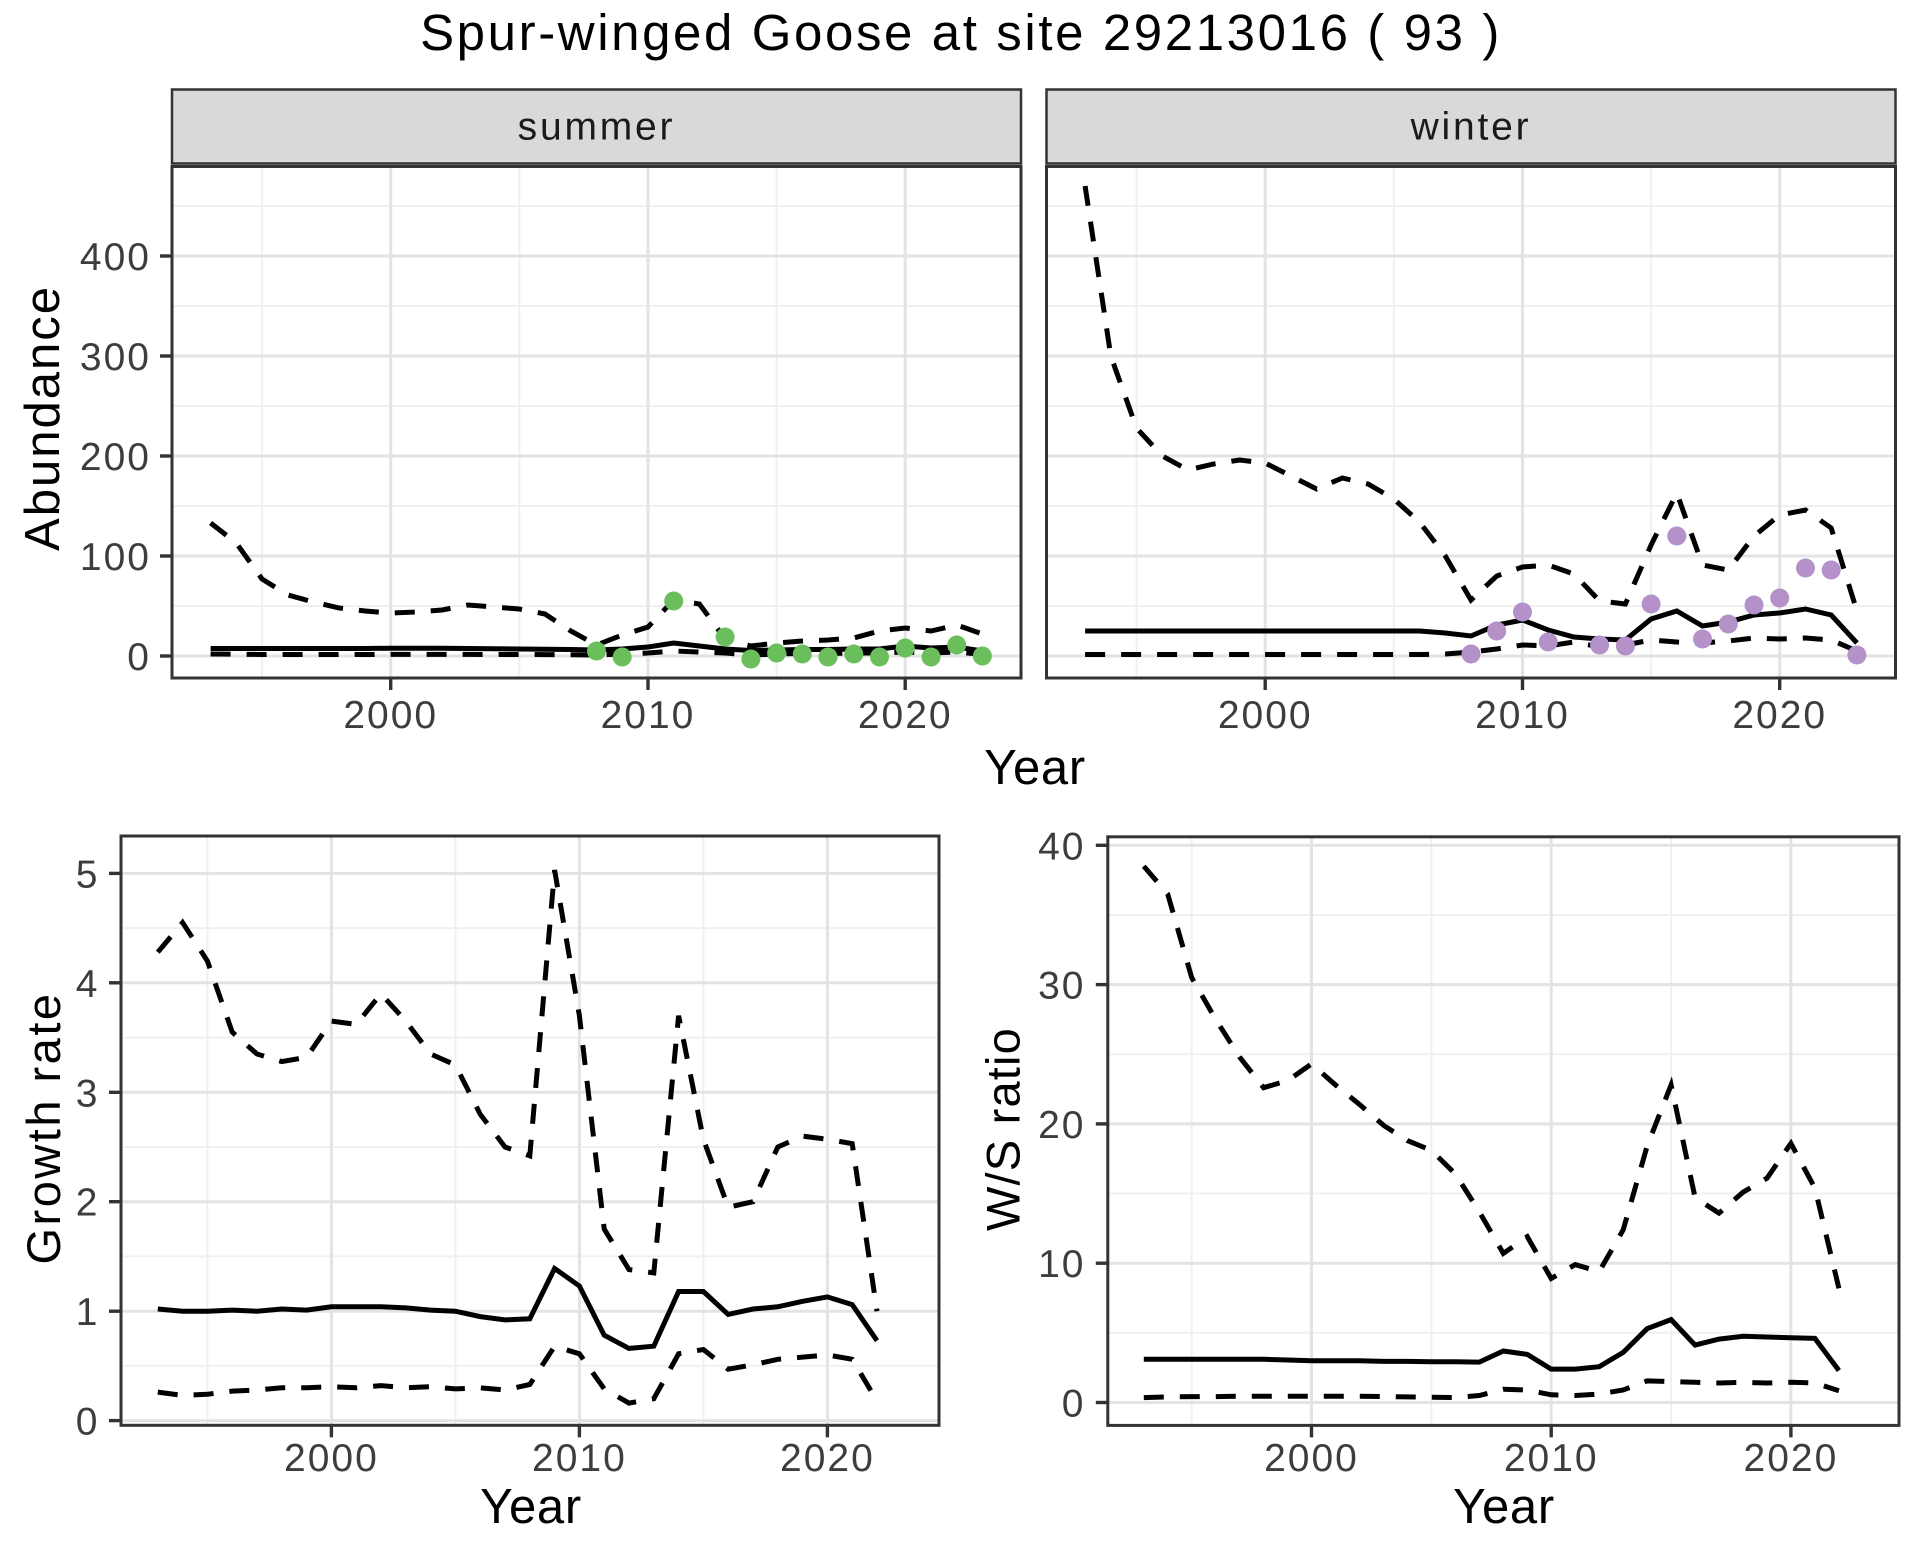 The height and width of the screenshot is (1565, 1920). Describe the element at coordinates (43, 1127) in the screenshot. I see `svg-text: Growth rate` at that location.